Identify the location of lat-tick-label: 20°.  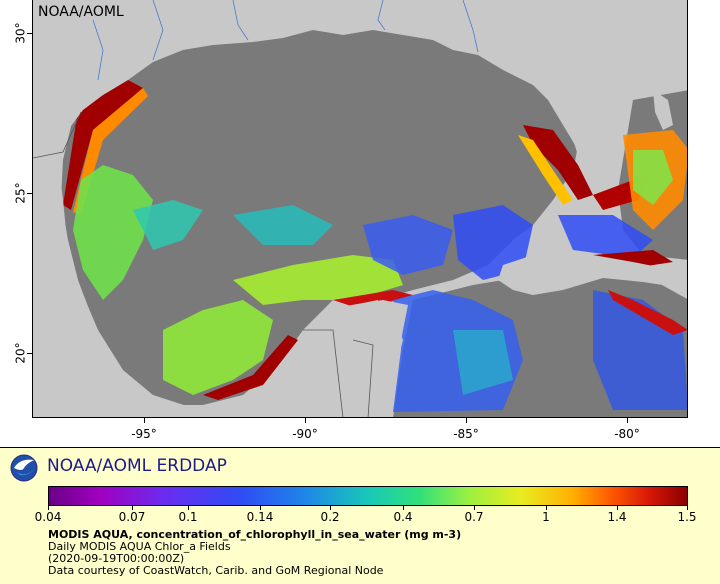
(20, 353).